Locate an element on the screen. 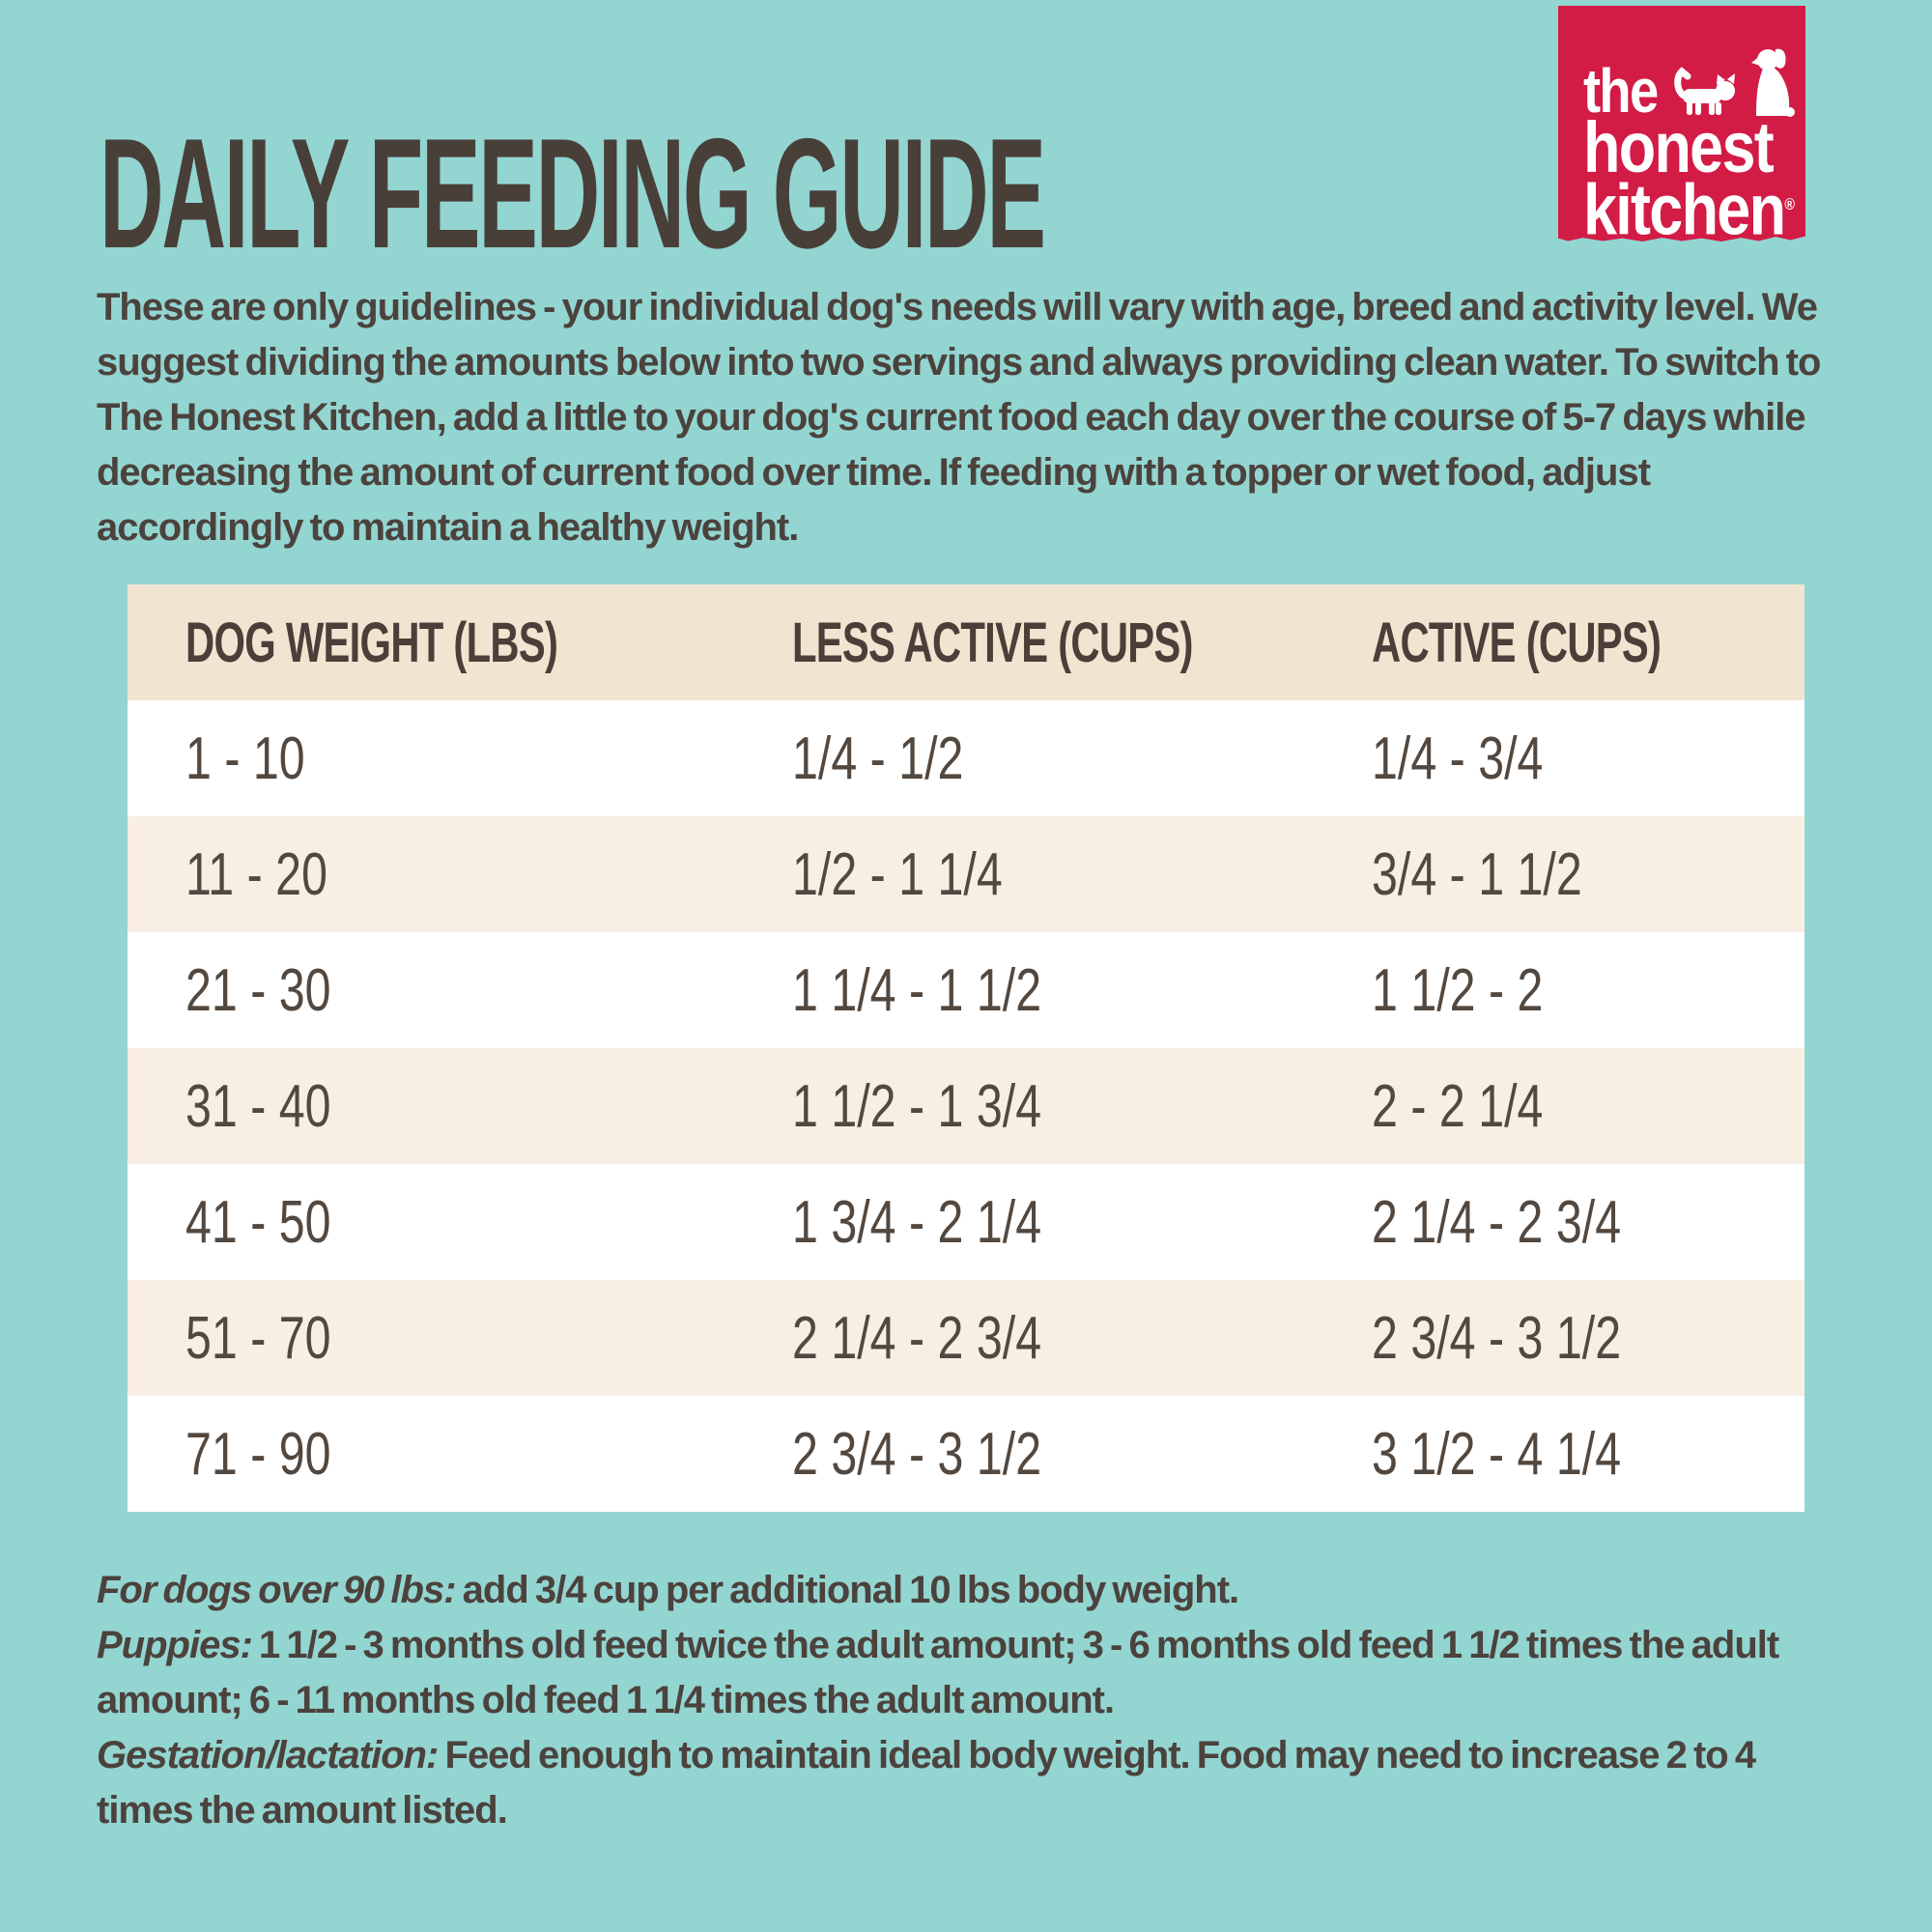 The image size is (1932, 1932). table-row: 51 - 70 2 1/4 - 2 3/4 2 3/4 - 3 1/2 is located at coordinates (966, 1338).